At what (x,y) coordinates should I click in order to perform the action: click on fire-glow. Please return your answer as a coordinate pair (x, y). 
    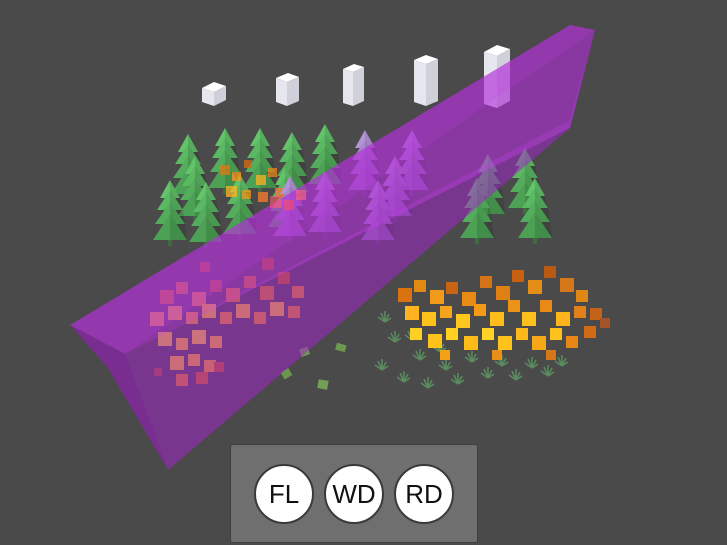
    Looking at the image, I should click on (288, 200).